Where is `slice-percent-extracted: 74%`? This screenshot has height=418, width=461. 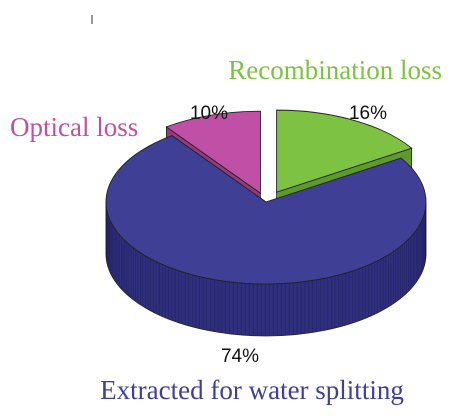
slice-percent-extracted: 74% is located at coordinates (240, 356).